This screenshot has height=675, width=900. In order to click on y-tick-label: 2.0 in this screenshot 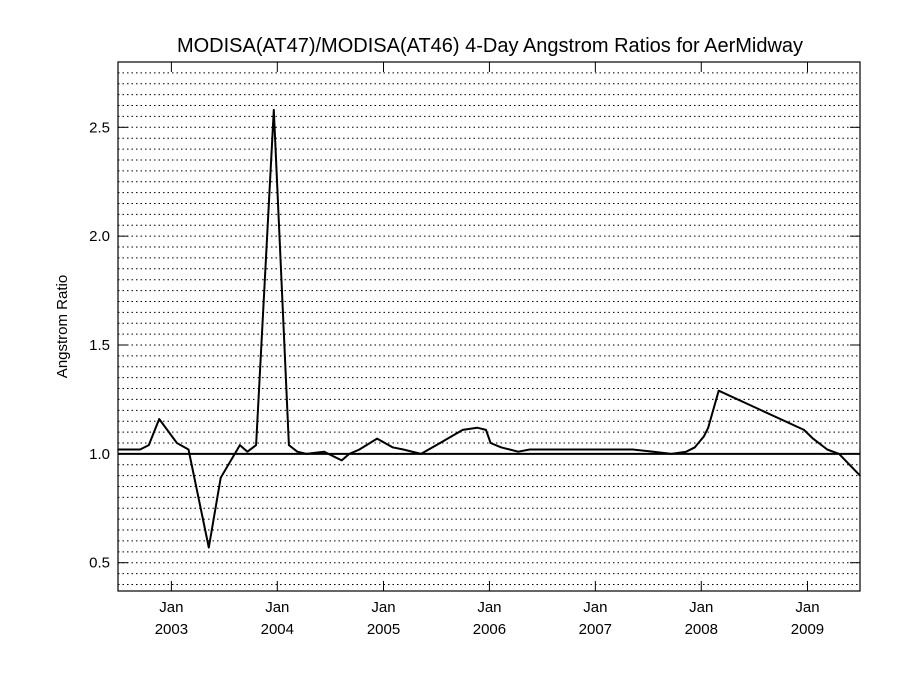, I will do `click(99, 236)`.